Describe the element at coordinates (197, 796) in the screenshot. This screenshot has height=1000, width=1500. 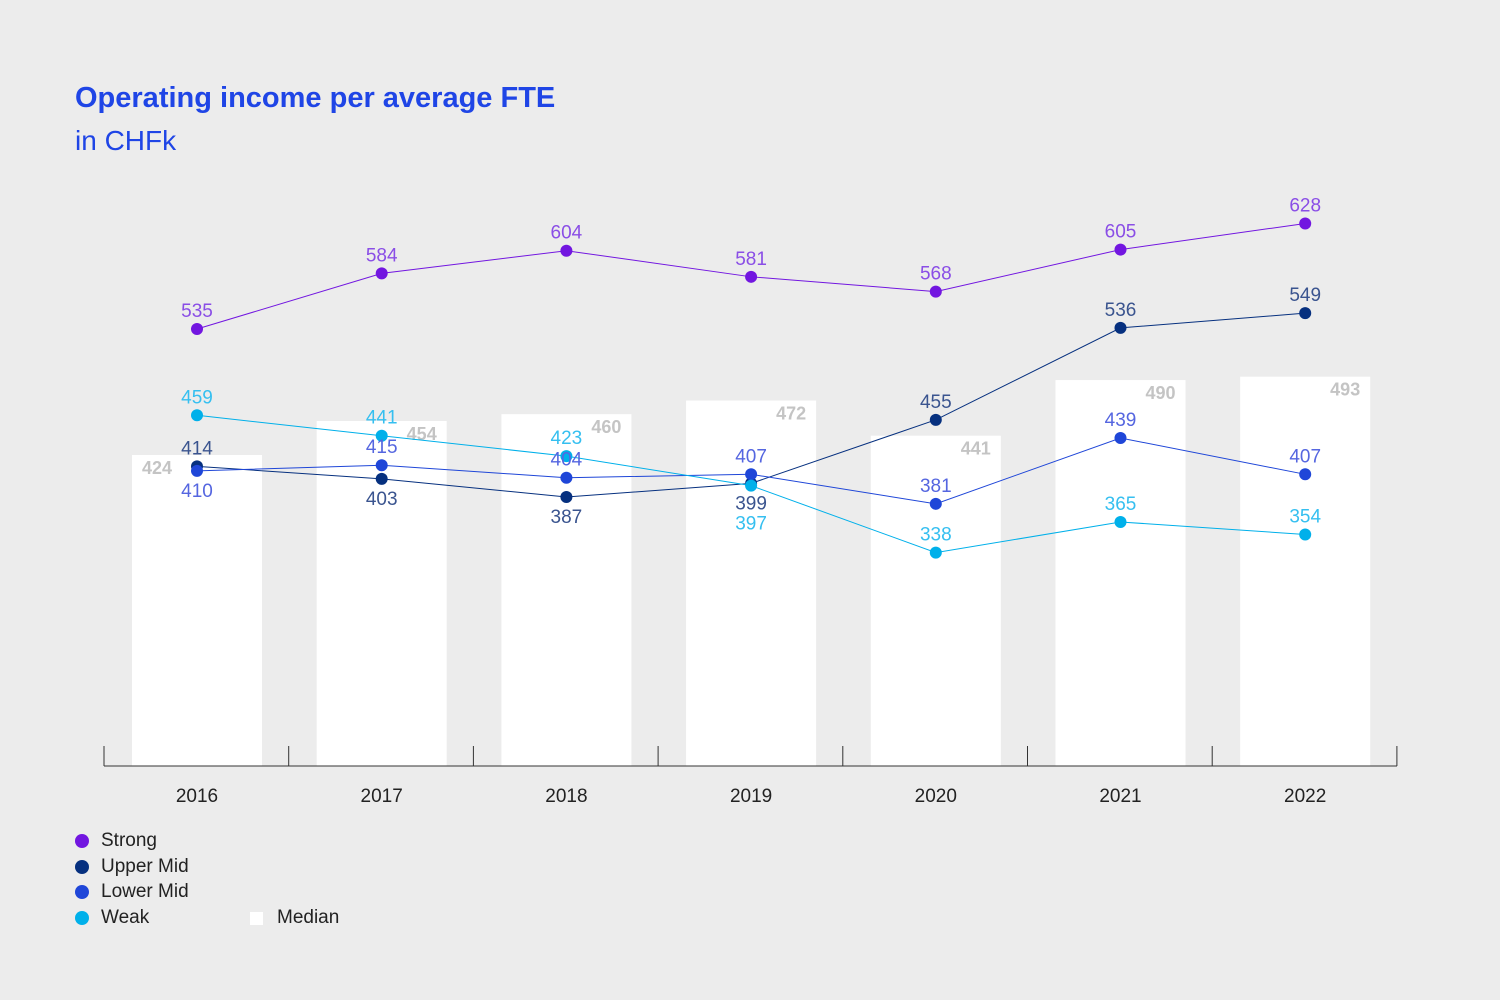
I see `x-tick-label: 2016` at that location.